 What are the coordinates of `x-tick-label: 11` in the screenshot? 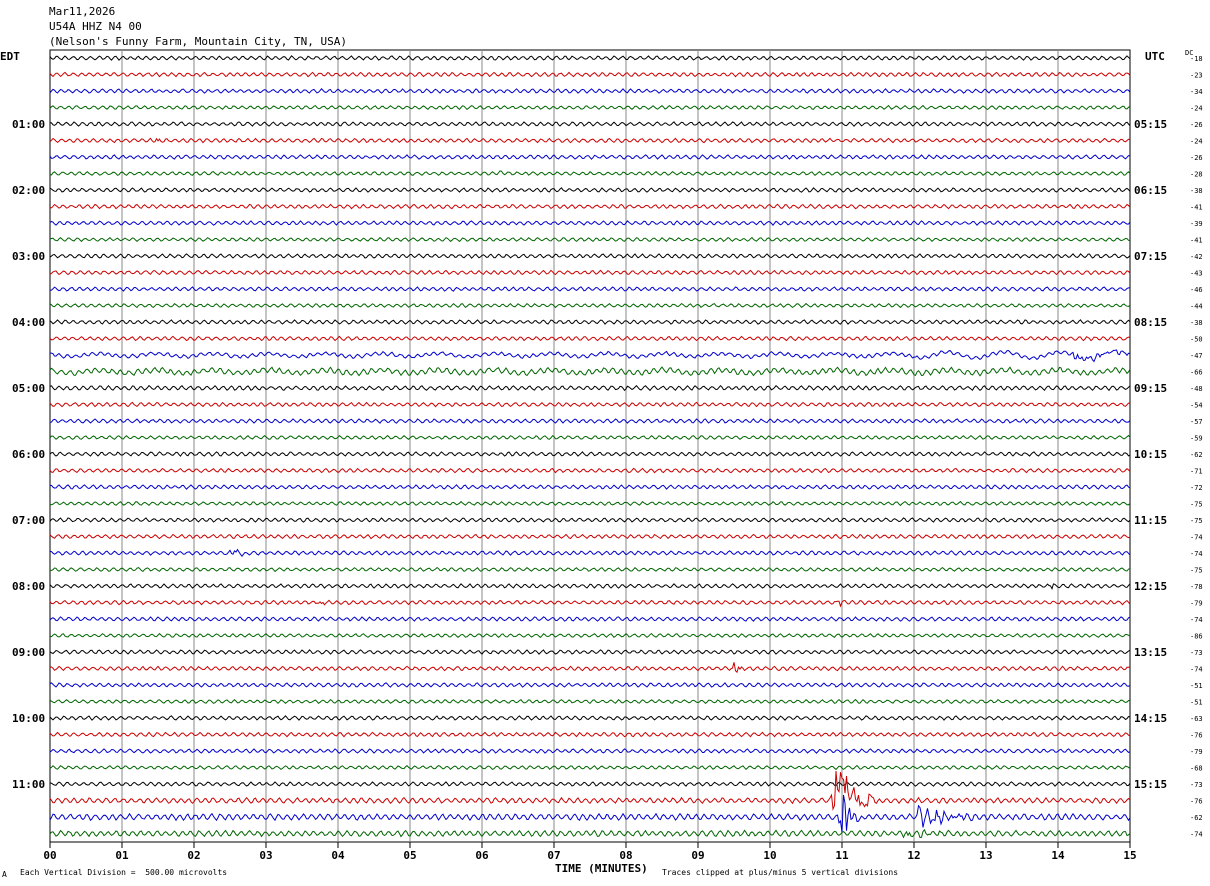 It's located at (842, 855).